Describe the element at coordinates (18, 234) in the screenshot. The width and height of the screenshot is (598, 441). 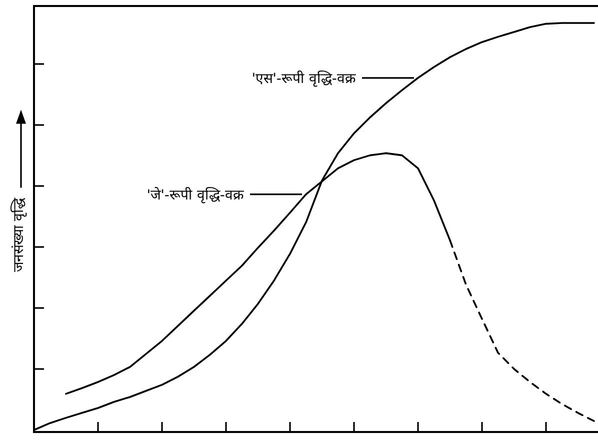
I see `y-axis-title: जनसंख्या वृद्धि` at that location.